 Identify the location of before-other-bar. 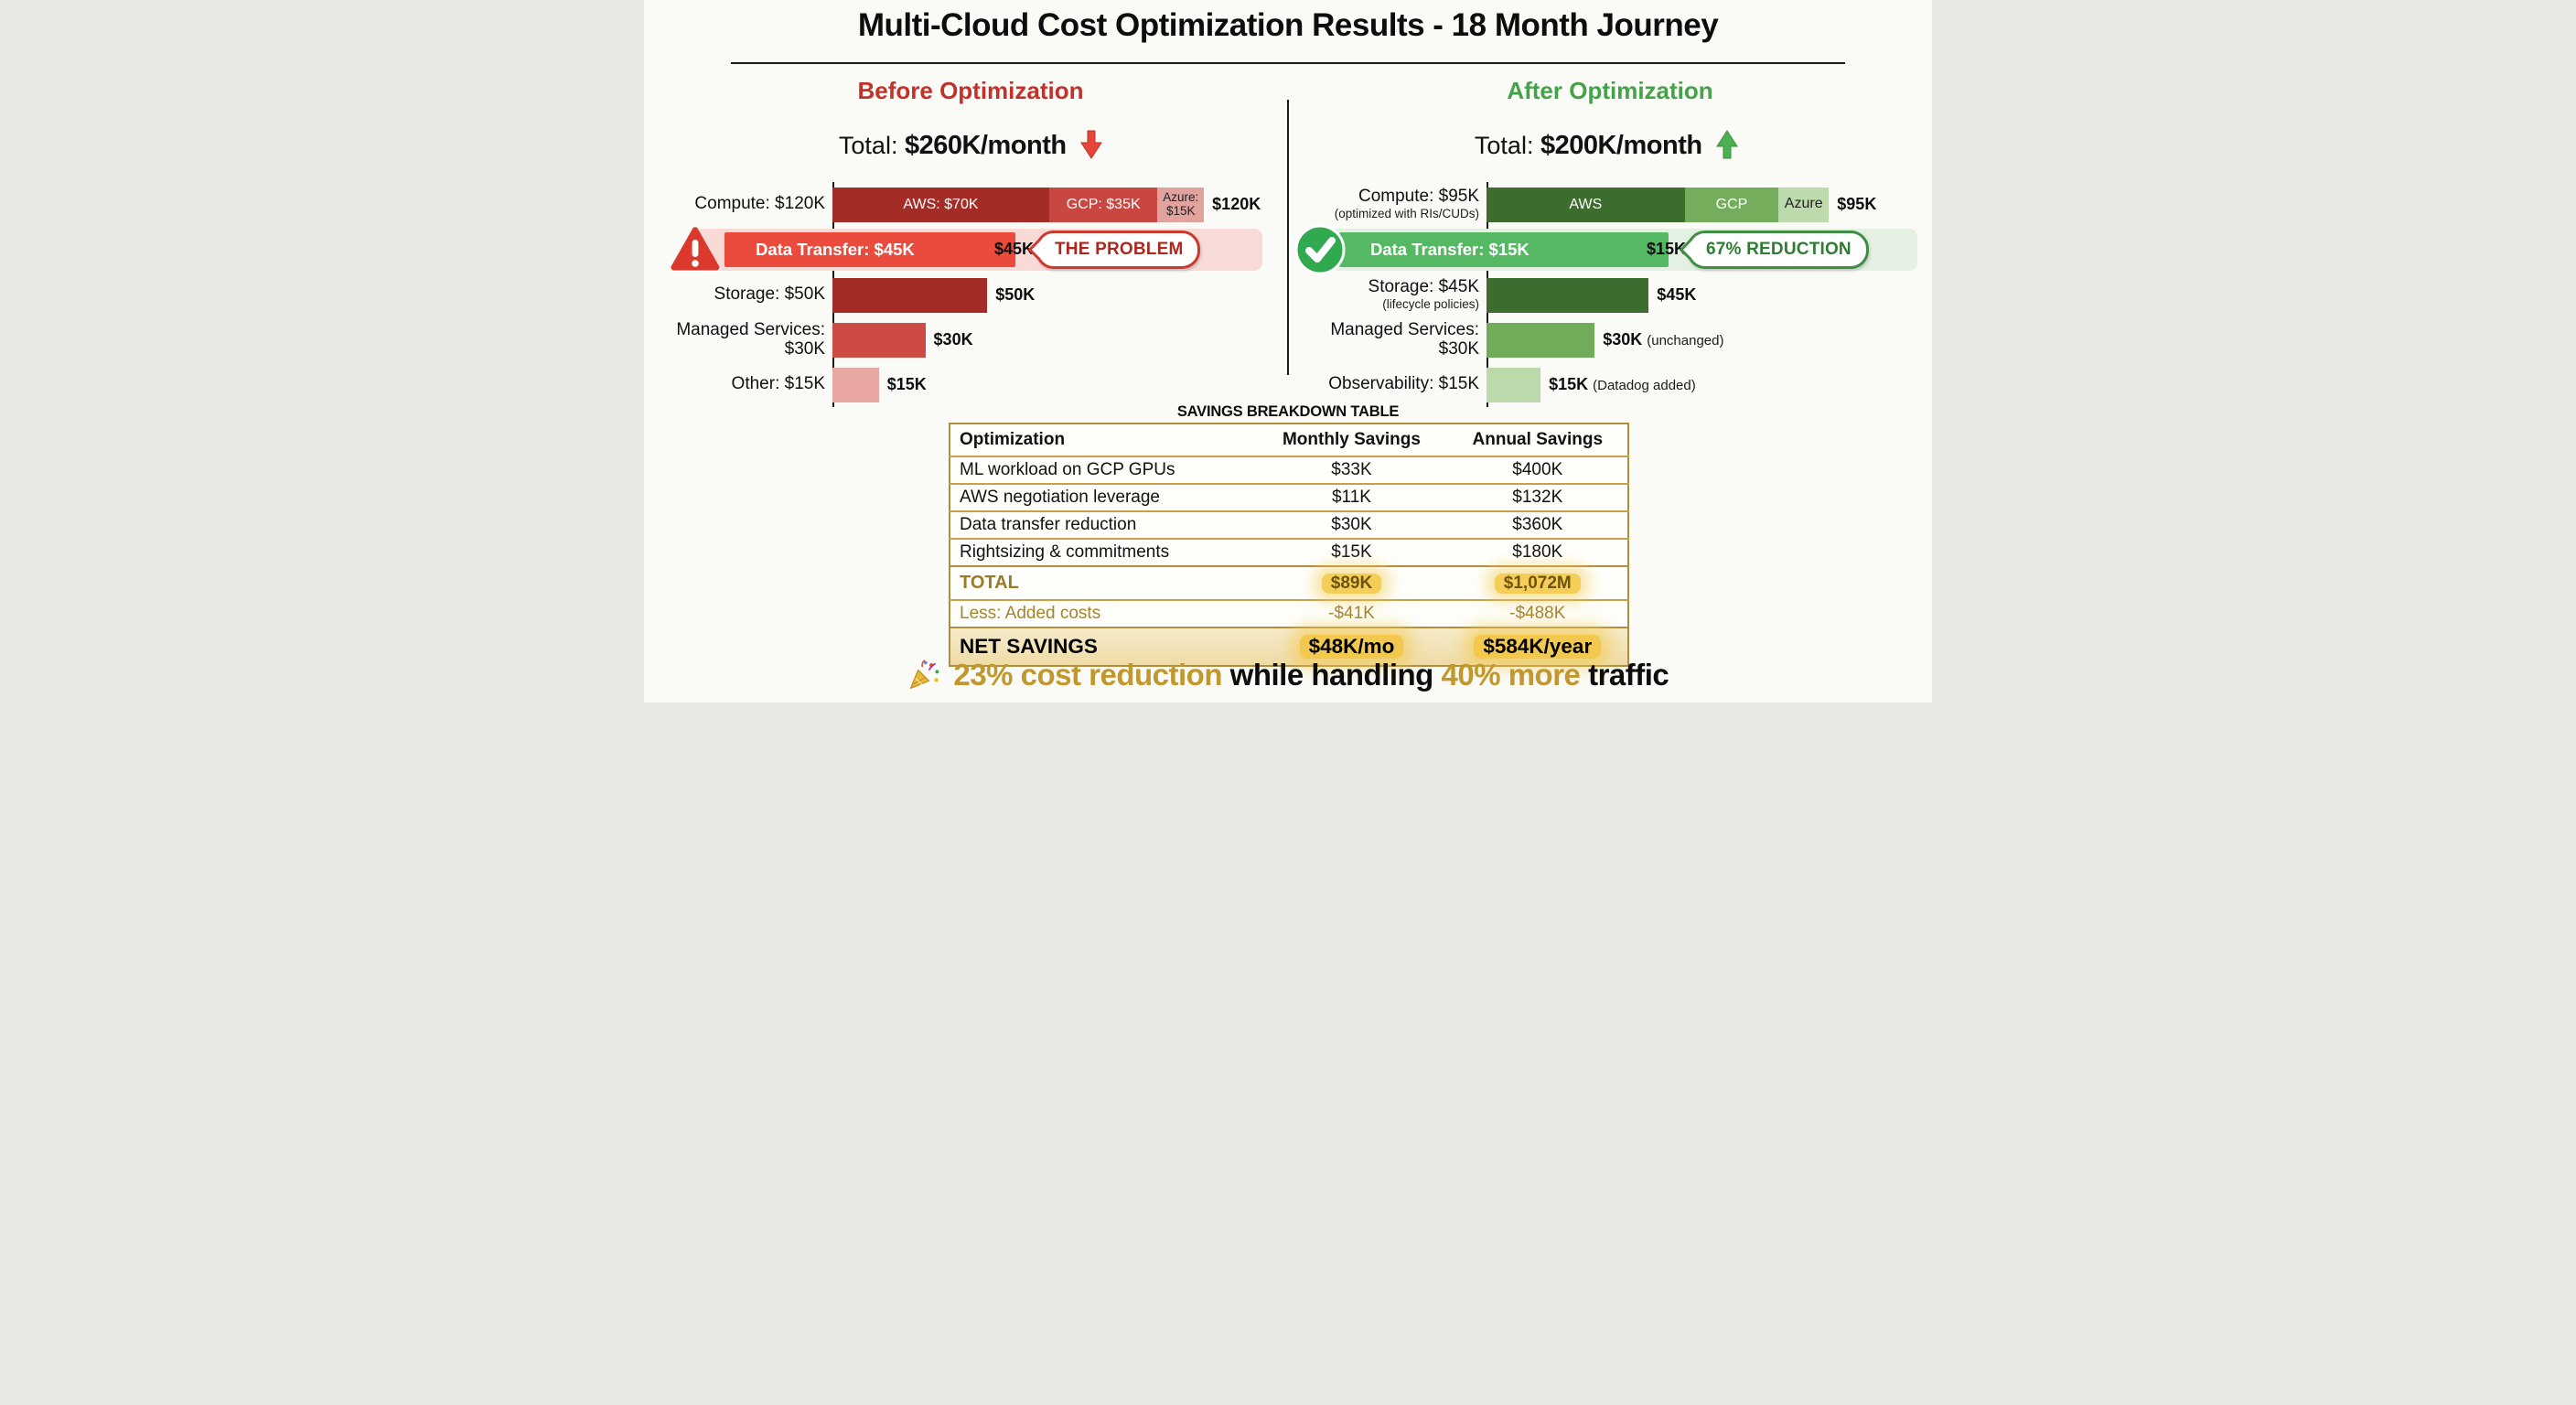
(855, 384).